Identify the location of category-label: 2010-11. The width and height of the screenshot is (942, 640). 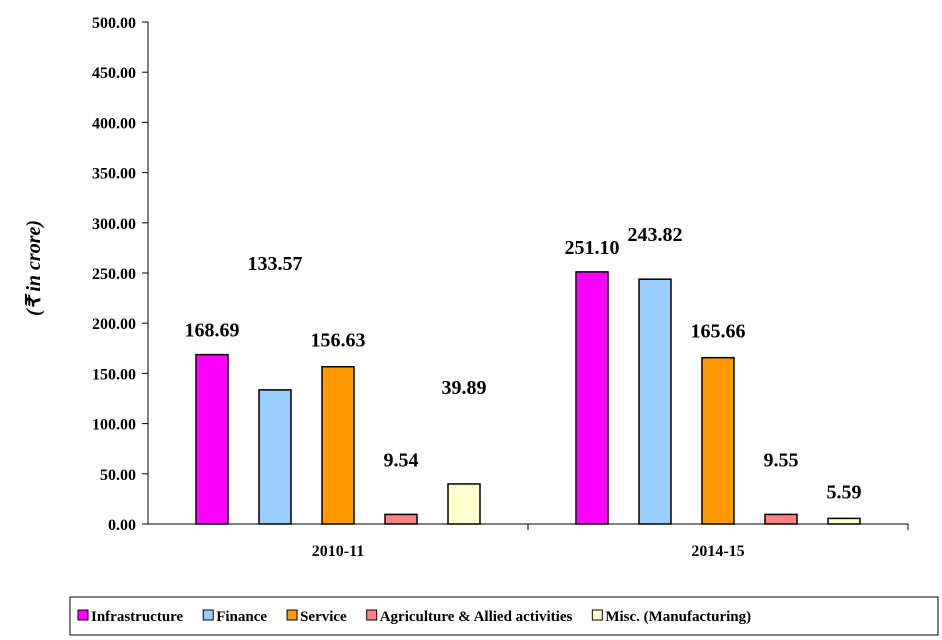
(338, 551).